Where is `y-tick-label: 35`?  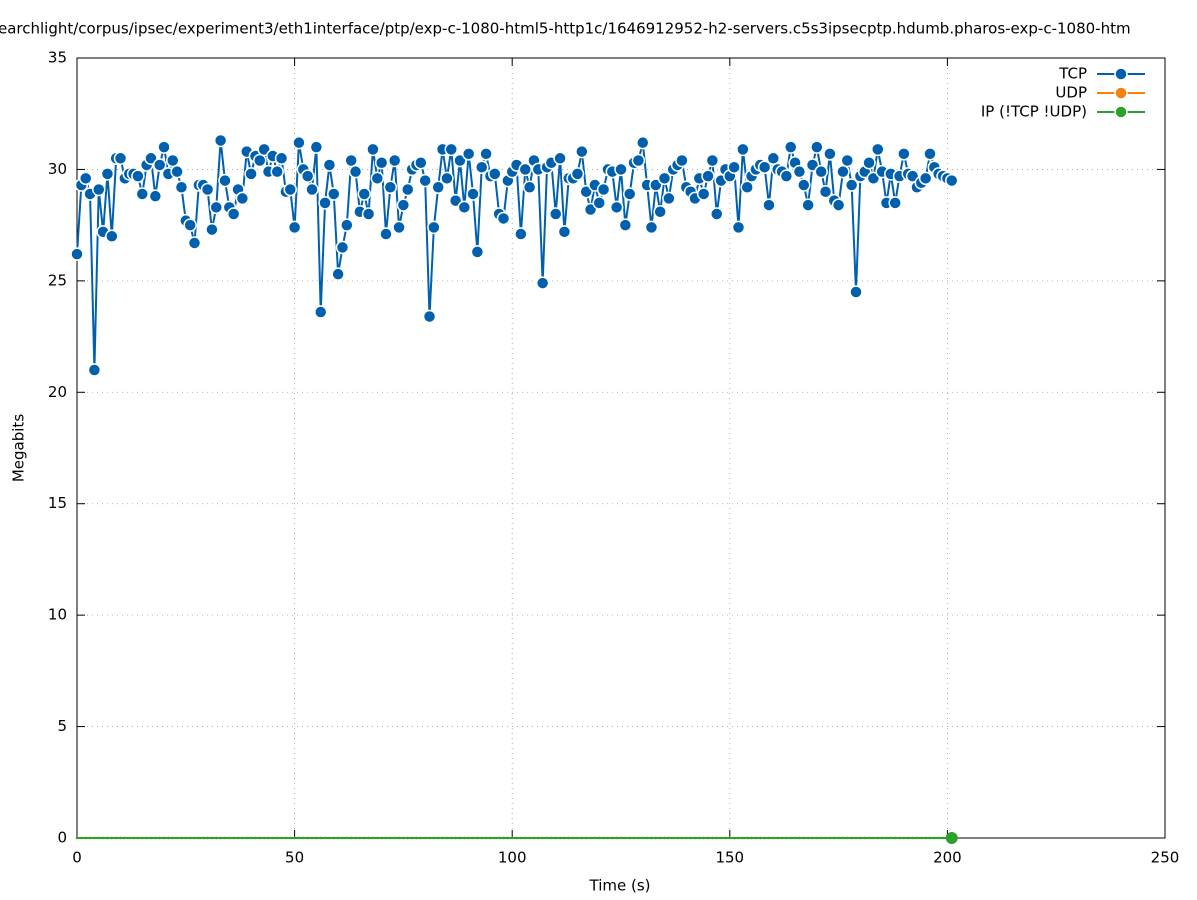
y-tick-label: 35 is located at coordinates (57, 58).